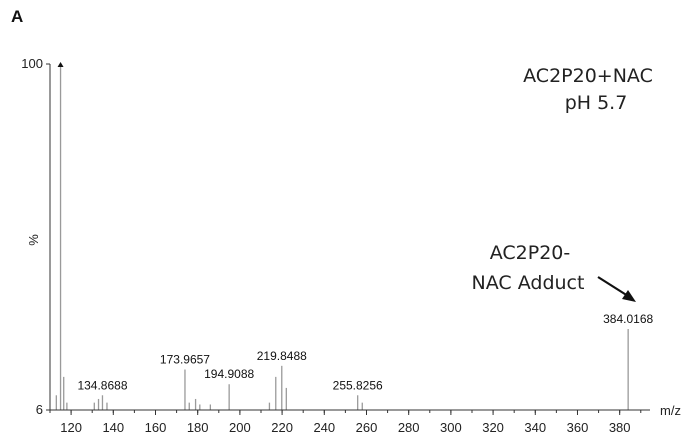 The width and height of the screenshot is (692, 440). I want to click on y-tick-label: 6, so click(39, 409).